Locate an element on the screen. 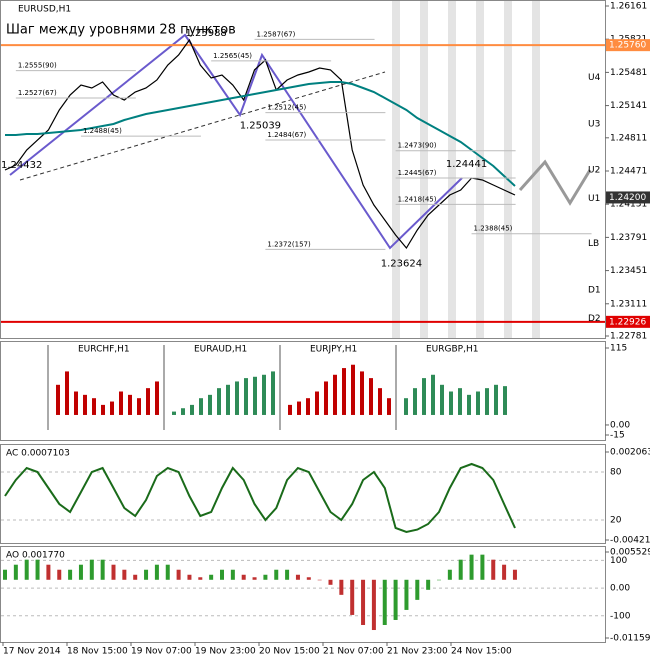  price-tag-label: 1.22926 is located at coordinates (627, 322).